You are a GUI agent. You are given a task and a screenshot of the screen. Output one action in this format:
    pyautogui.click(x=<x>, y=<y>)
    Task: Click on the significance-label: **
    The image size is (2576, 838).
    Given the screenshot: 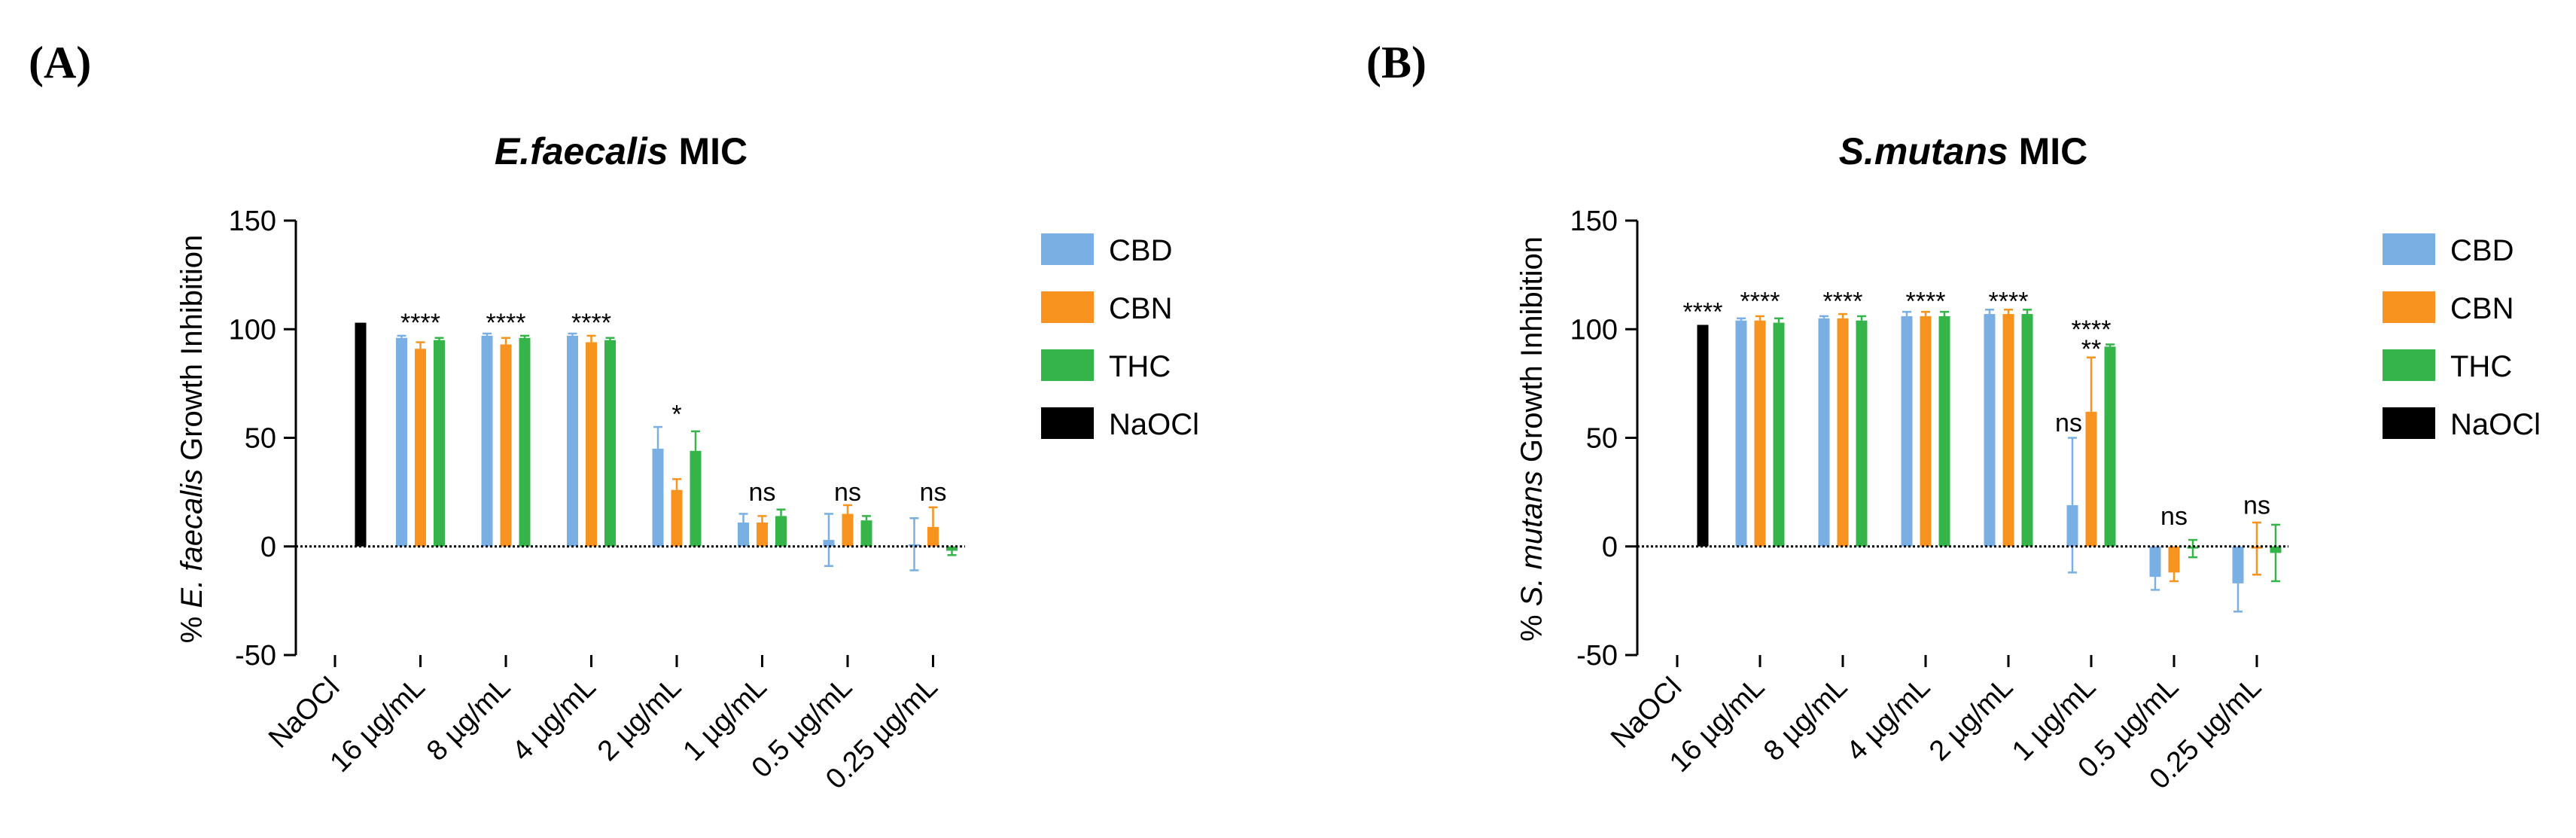 What is the action you would take?
    pyautogui.click(x=2091, y=349)
    